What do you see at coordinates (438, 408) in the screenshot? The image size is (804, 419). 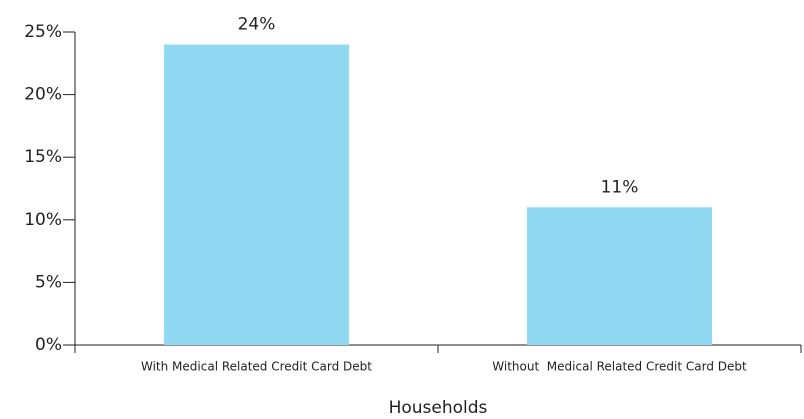 I see `x-axis-title: Households` at bounding box center [438, 408].